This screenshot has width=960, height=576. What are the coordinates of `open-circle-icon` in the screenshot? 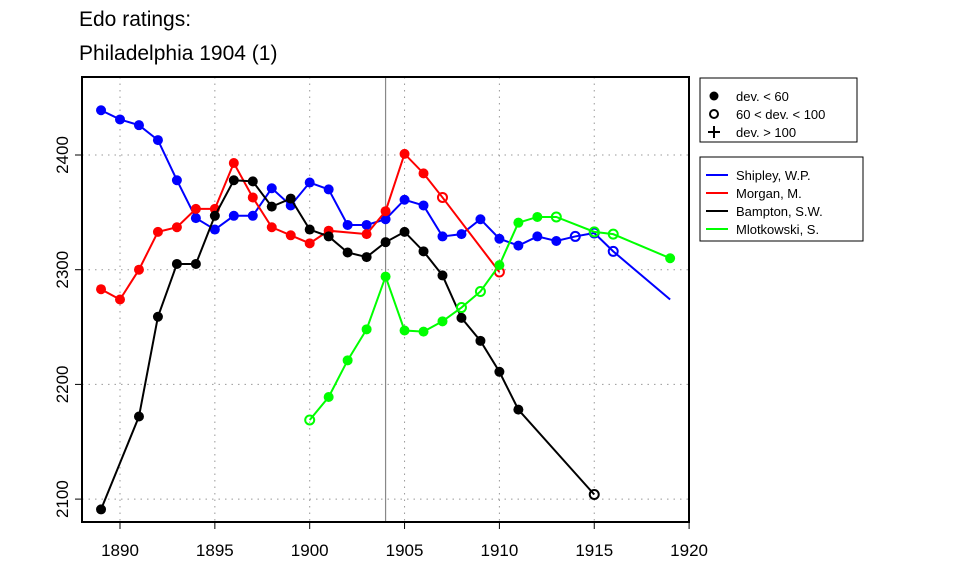 It's located at (714, 114).